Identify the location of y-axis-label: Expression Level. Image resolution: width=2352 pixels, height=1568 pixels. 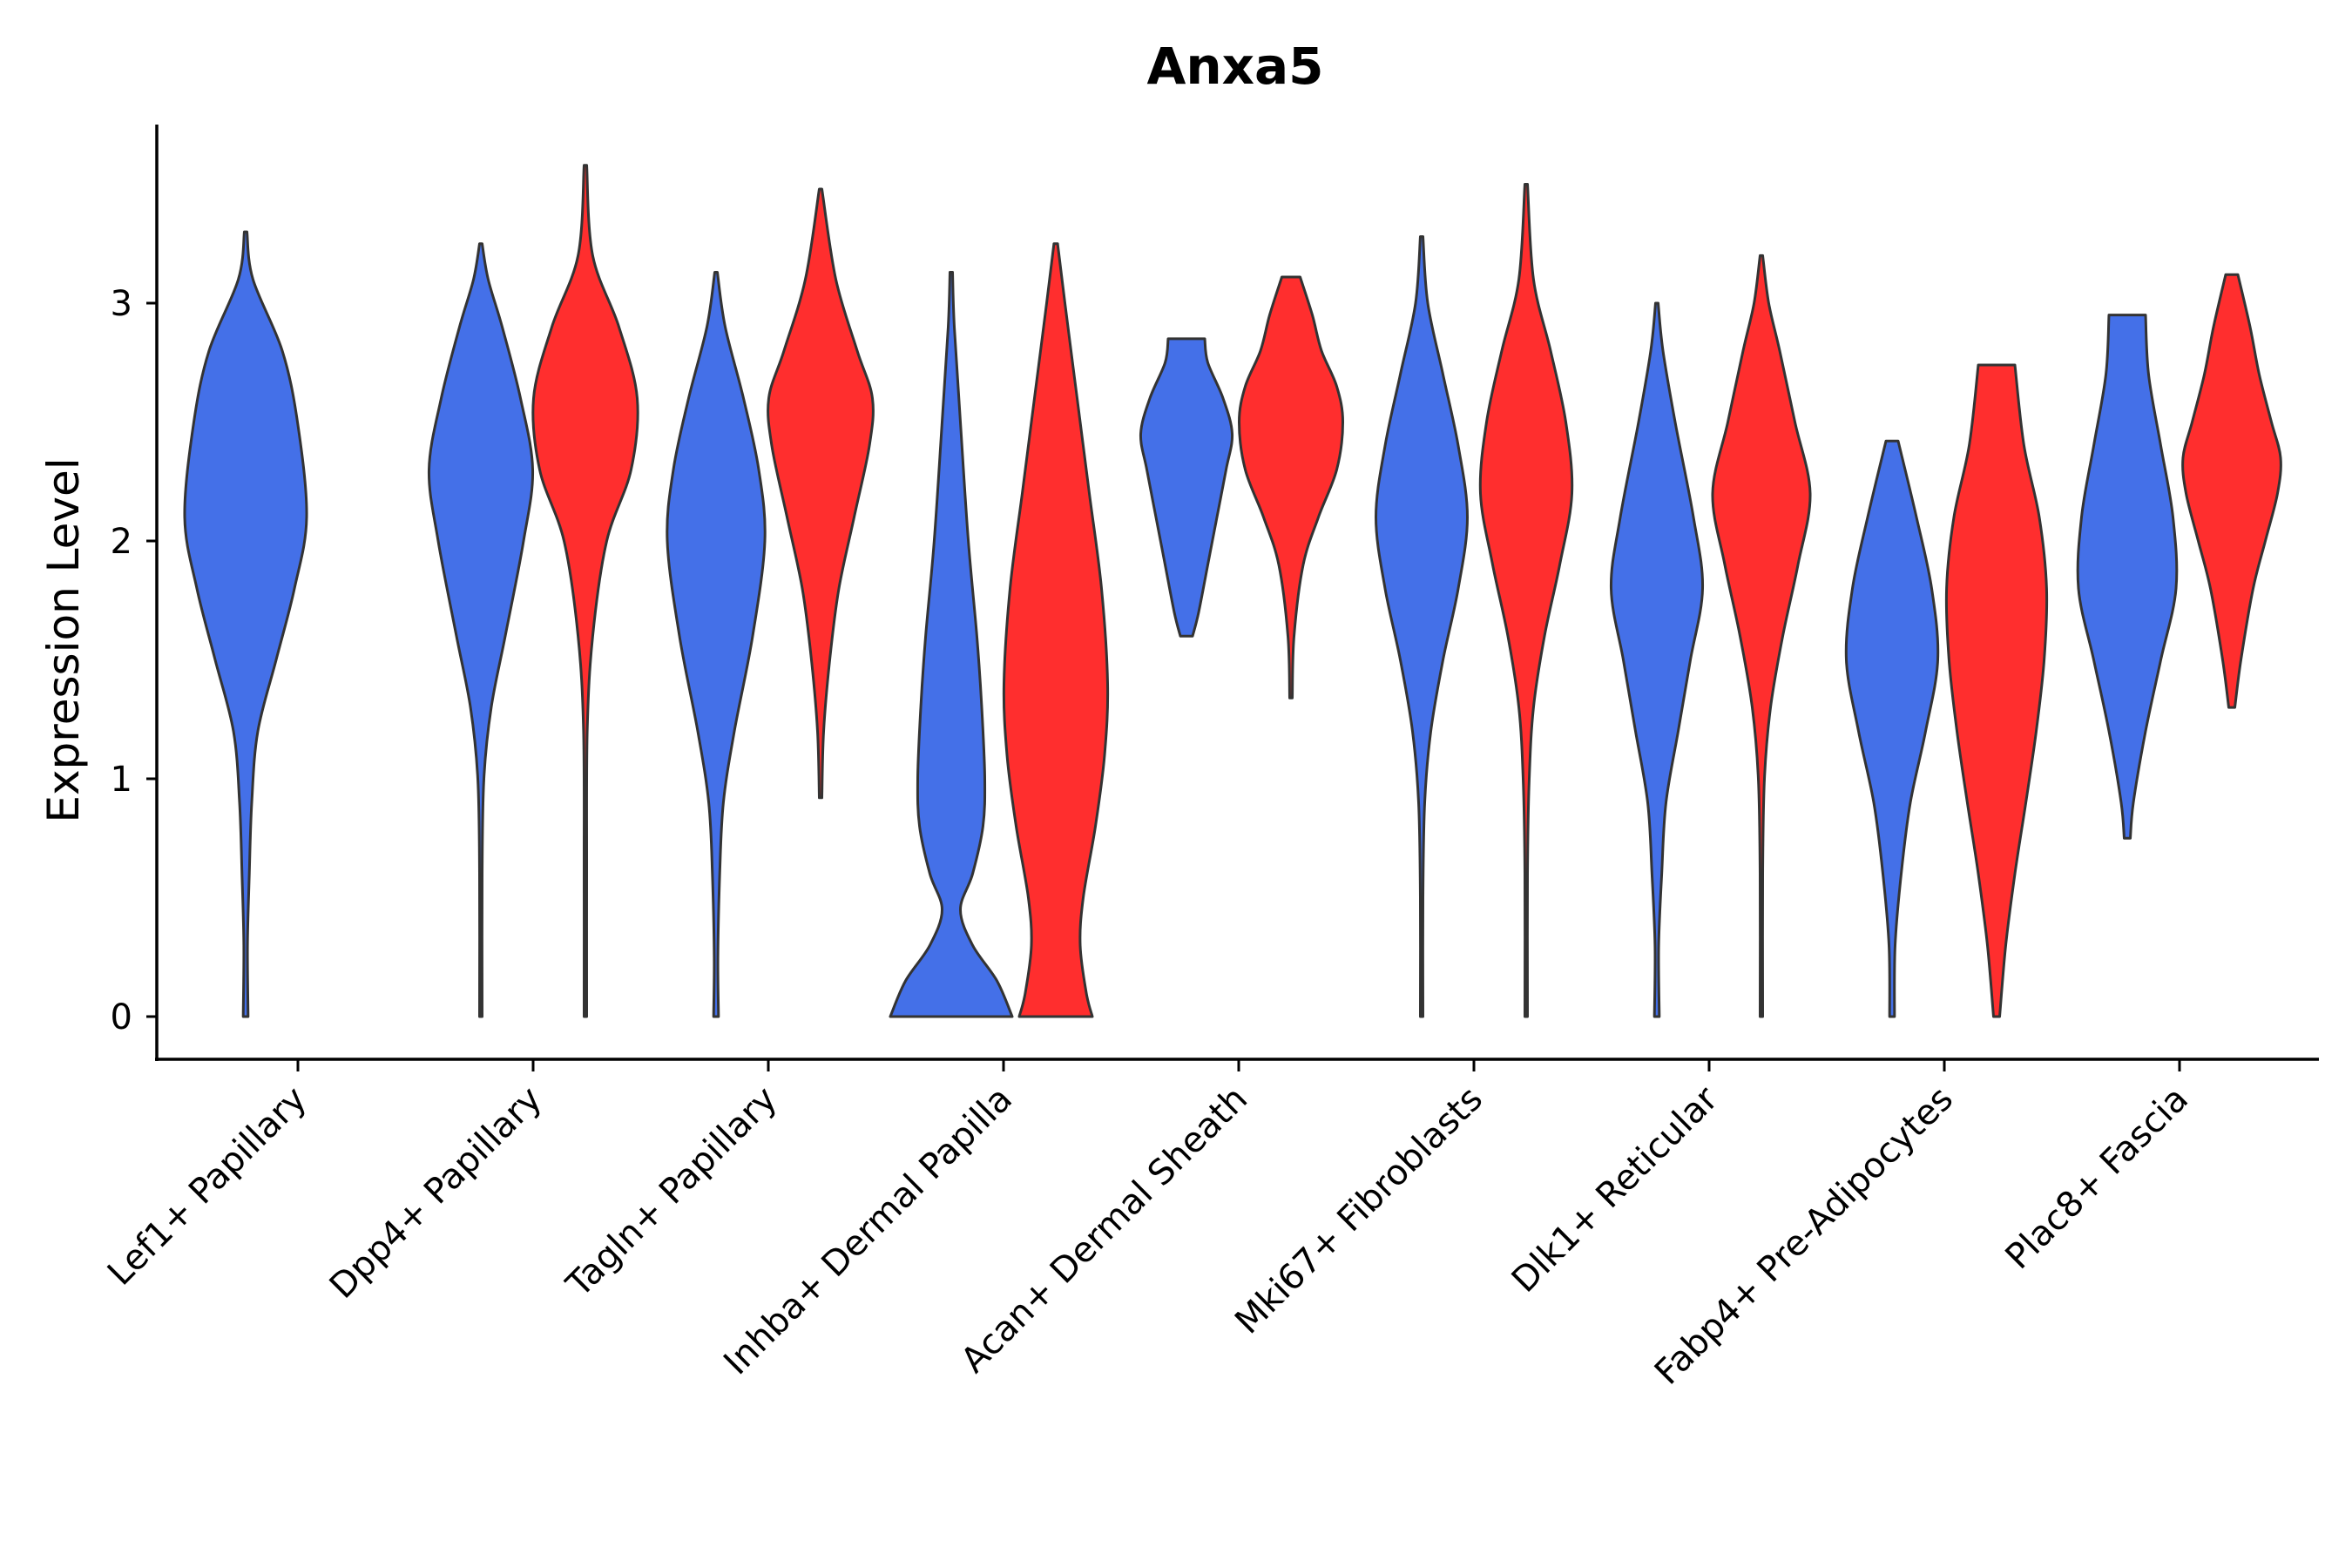
(64, 639).